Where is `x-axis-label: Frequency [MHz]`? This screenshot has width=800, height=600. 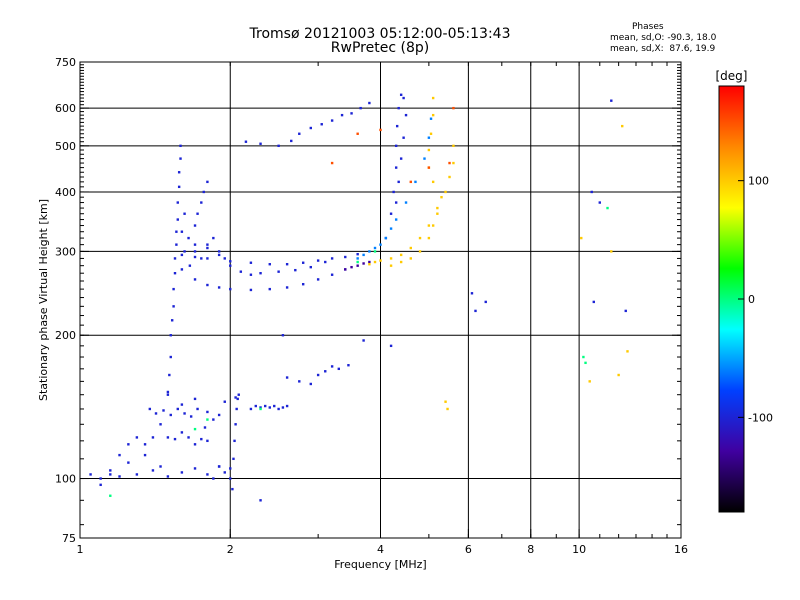 x-axis-label: Frequency [MHz] is located at coordinates (380, 564).